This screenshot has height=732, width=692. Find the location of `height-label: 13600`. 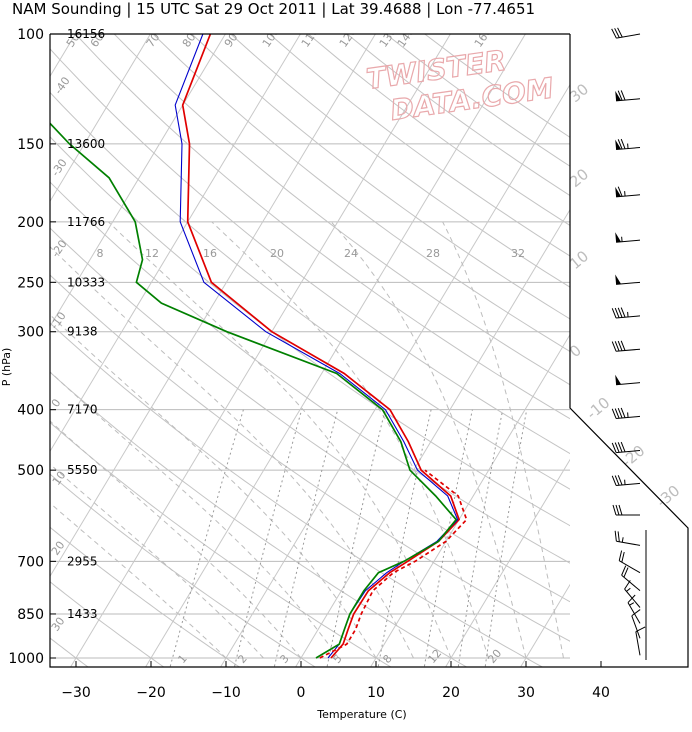

height-label: 13600 is located at coordinates (86, 144).